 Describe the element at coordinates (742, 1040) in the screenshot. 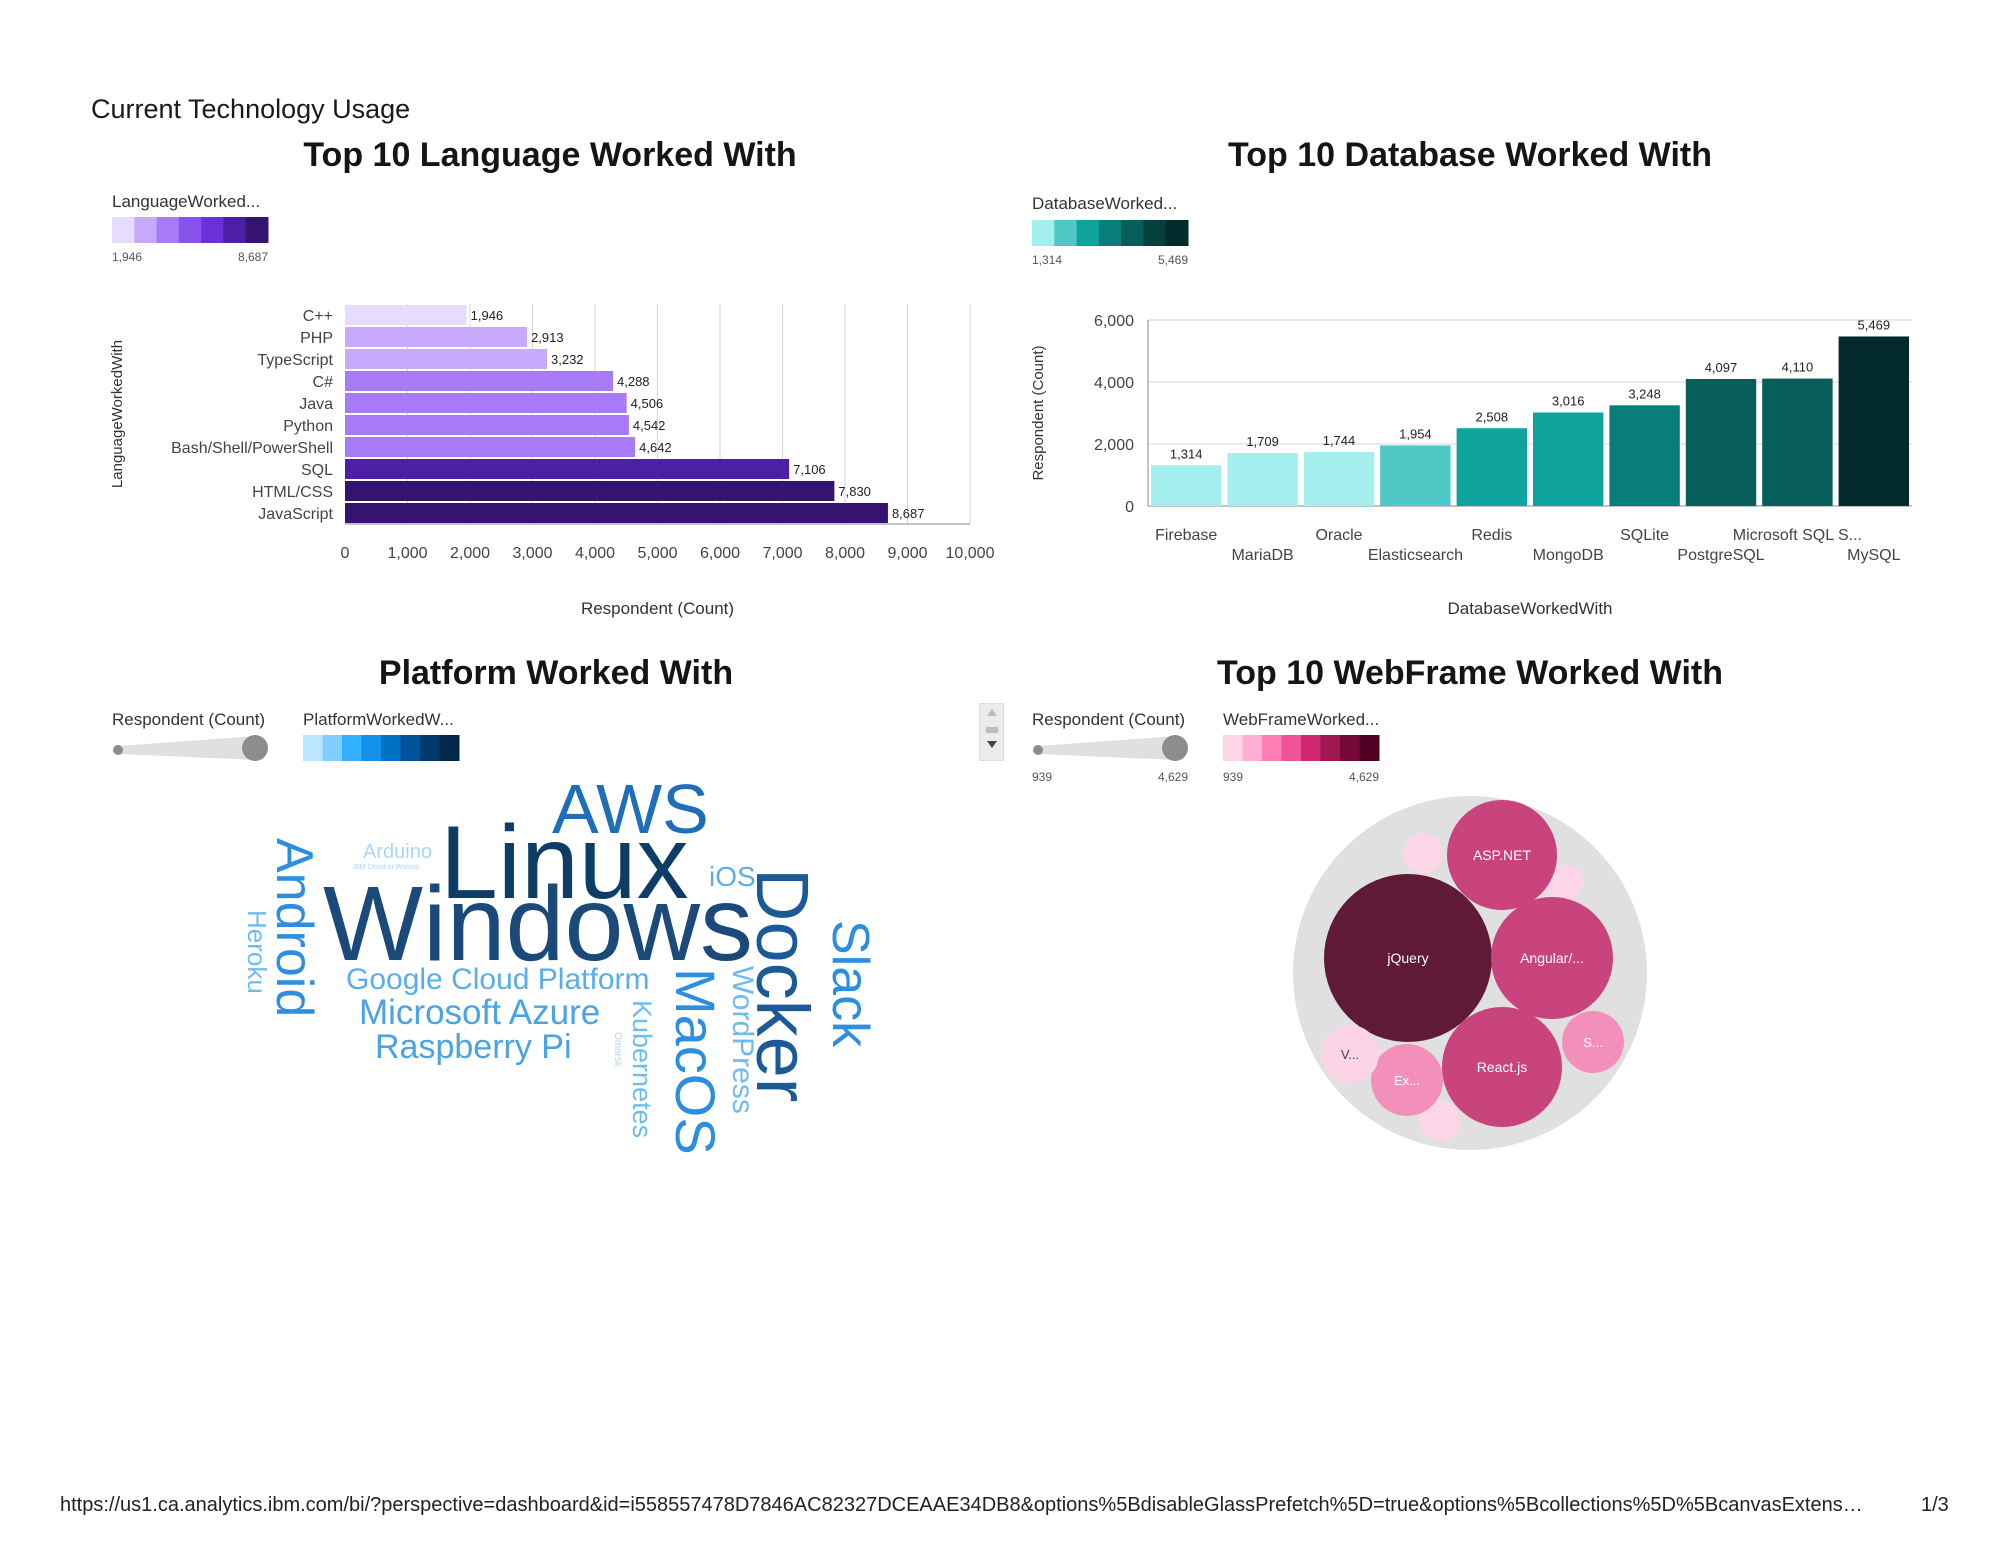

I see `word-wordpress: WordPress` at that location.